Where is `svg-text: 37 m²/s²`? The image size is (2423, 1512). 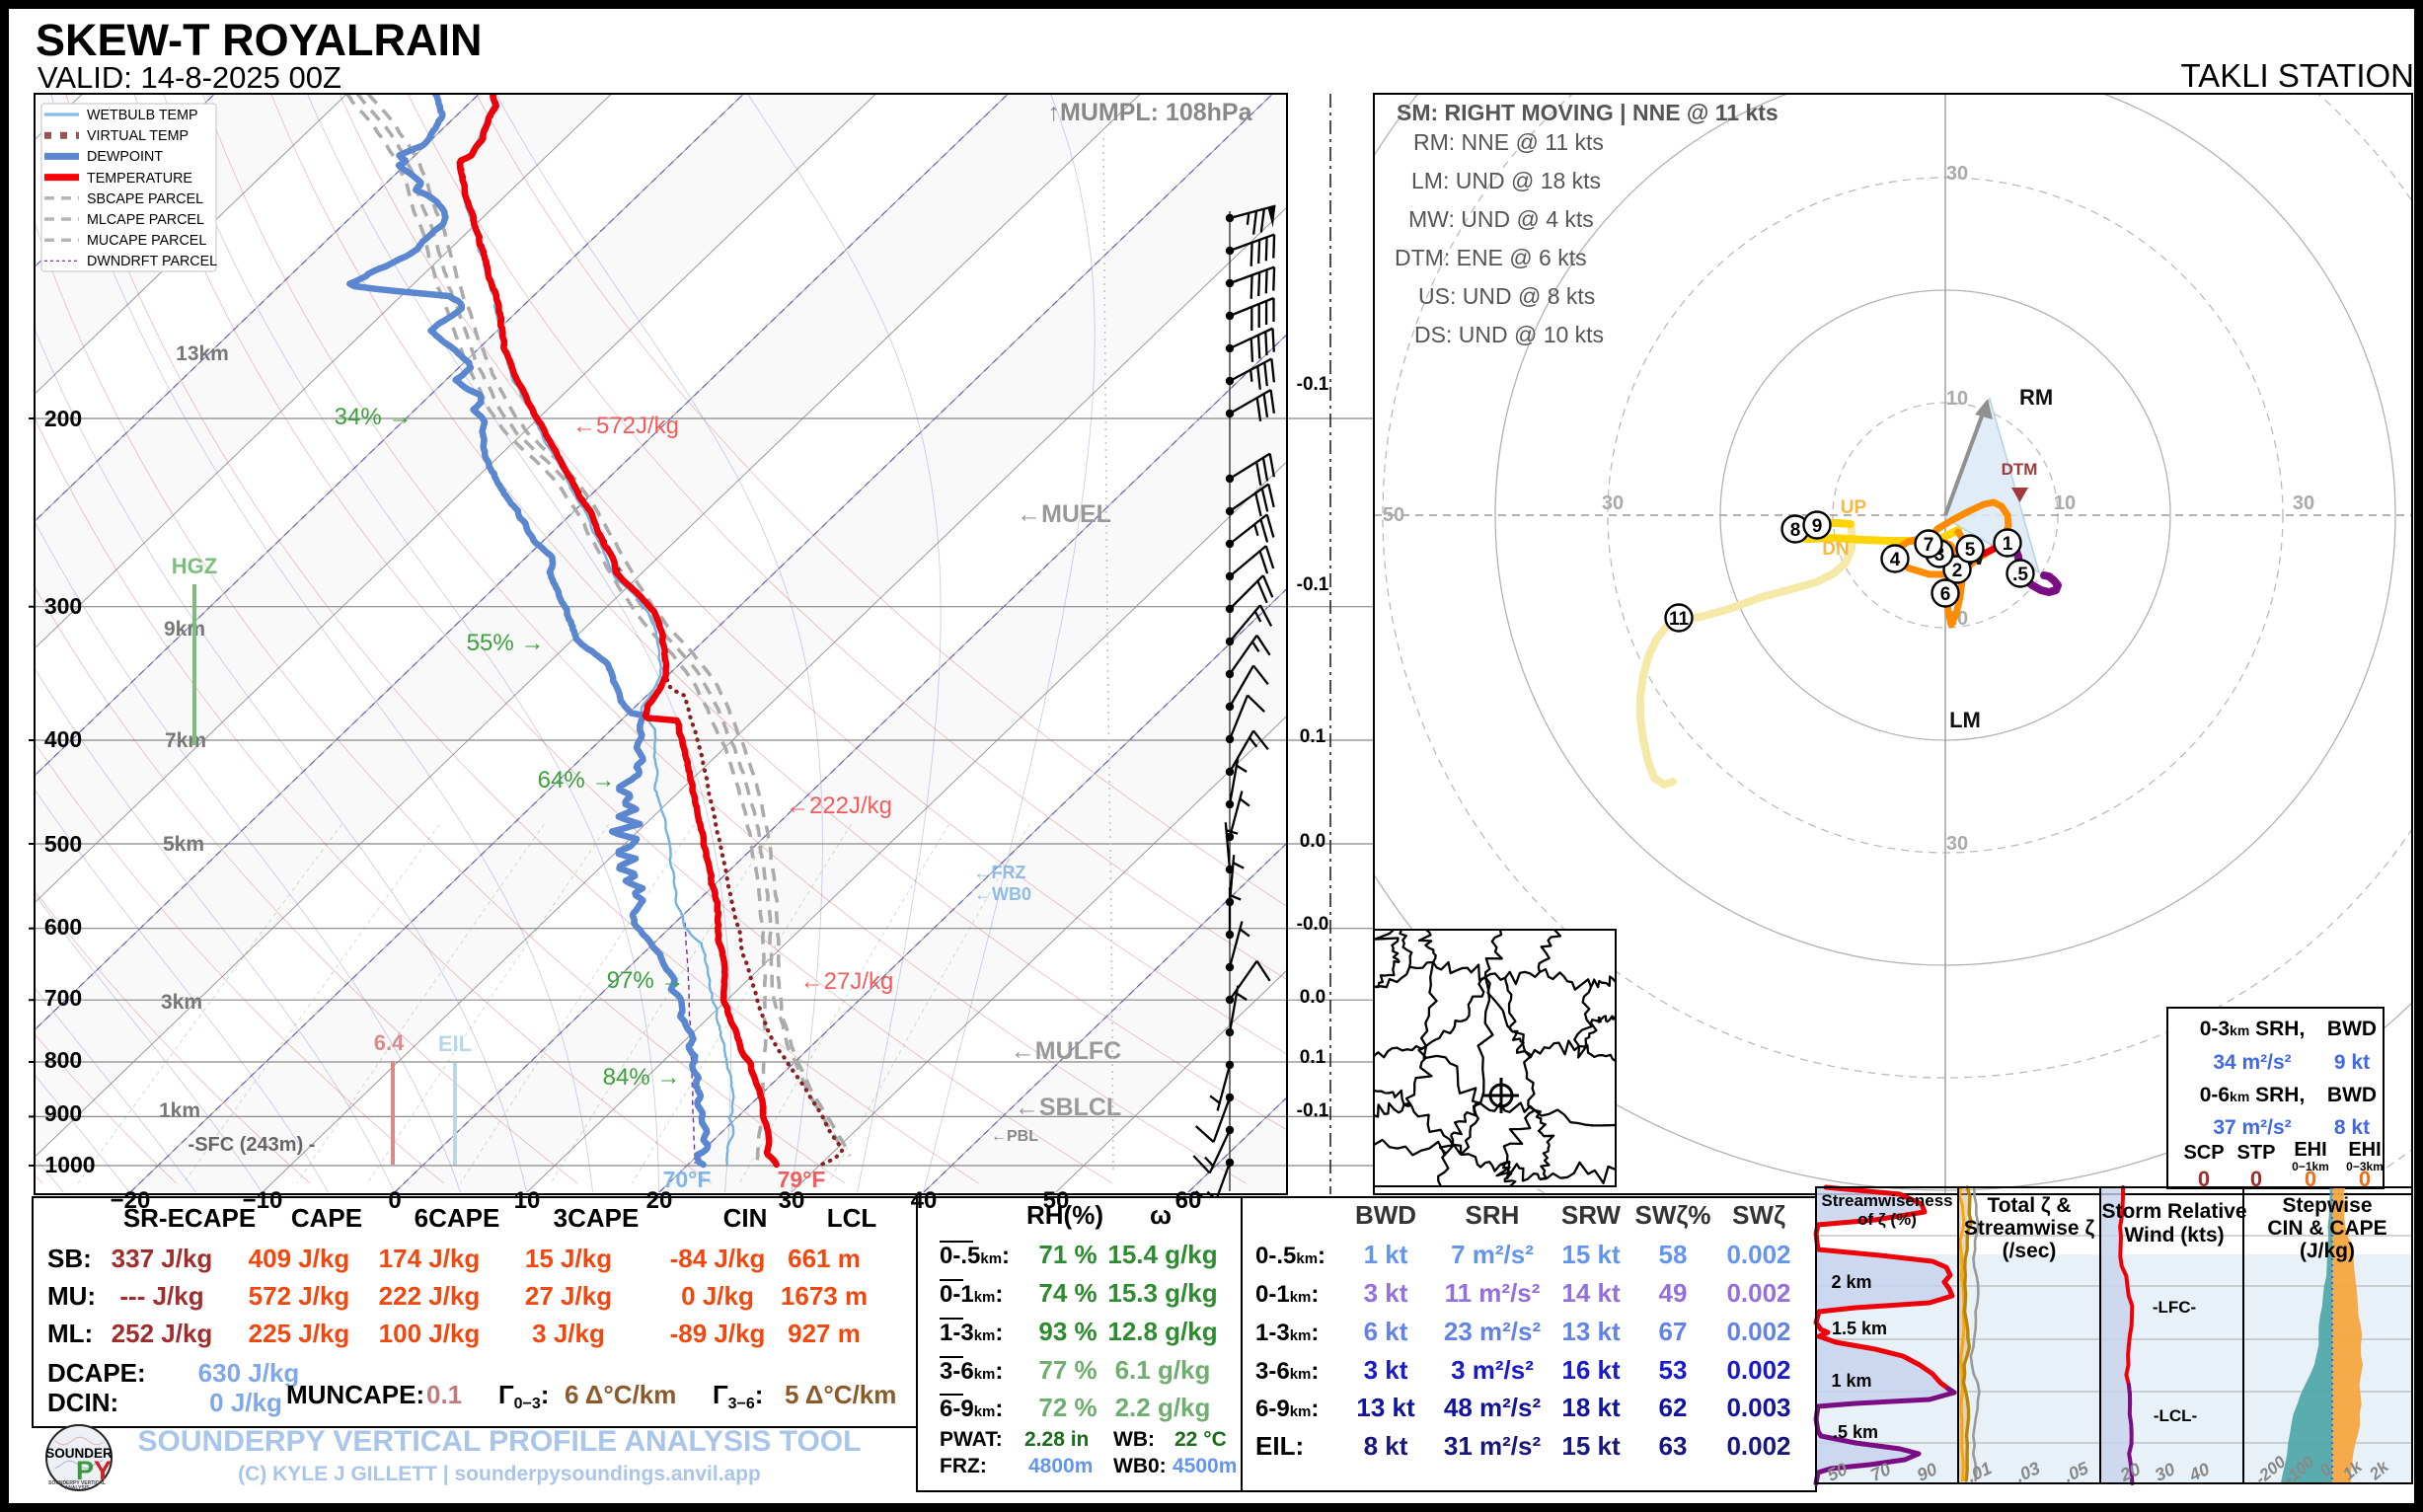
svg-text: 37 m²/s² is located at coordinates (2252, 1128).